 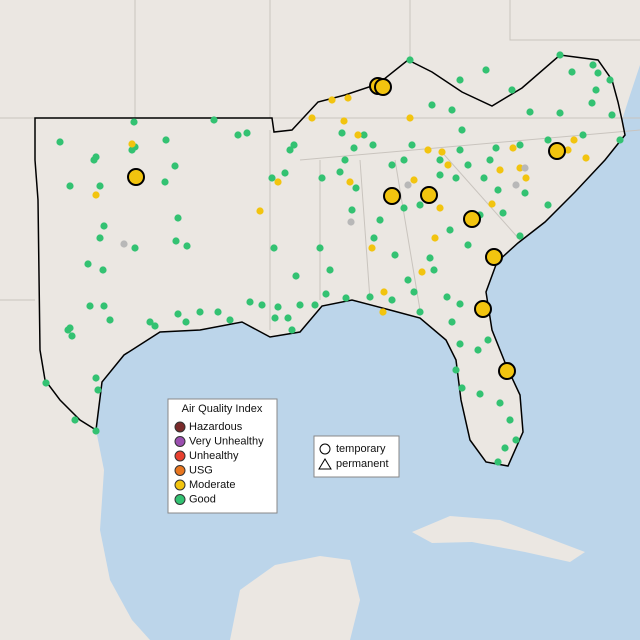 What do you see at coordinates (216, 427) in the screenshot?
I see `legend-label: Hazardous` at bounding box center [216, 427].